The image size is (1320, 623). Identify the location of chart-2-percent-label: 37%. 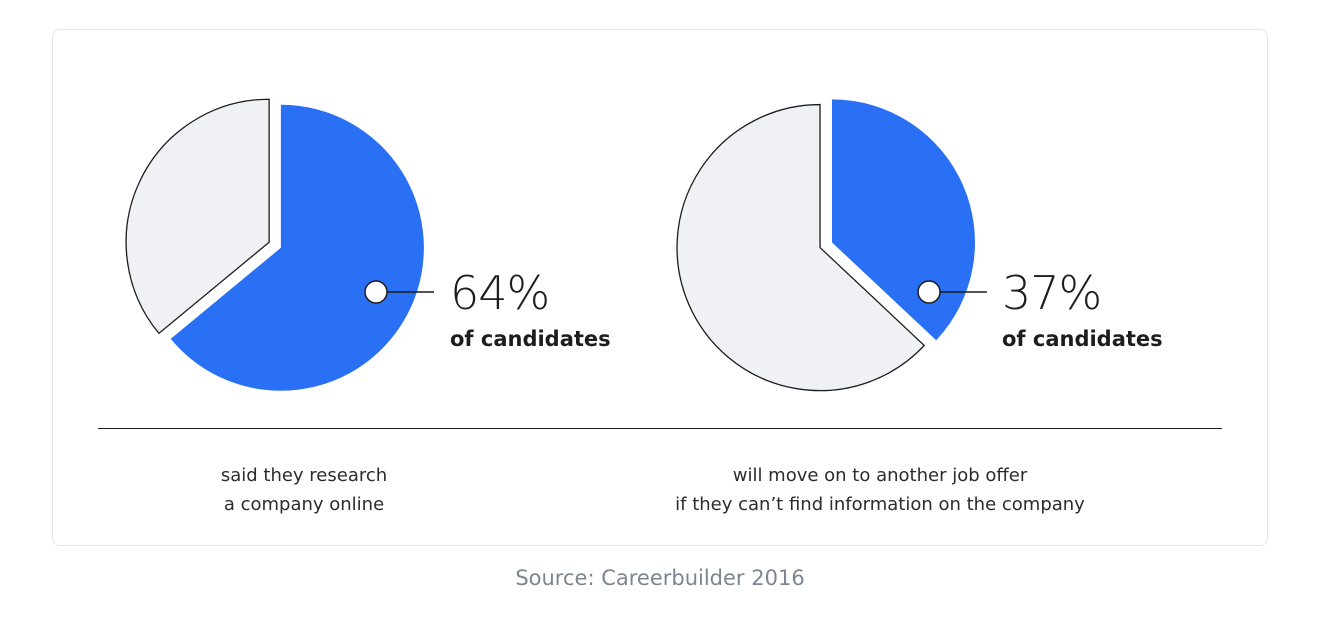
(1052, 293).